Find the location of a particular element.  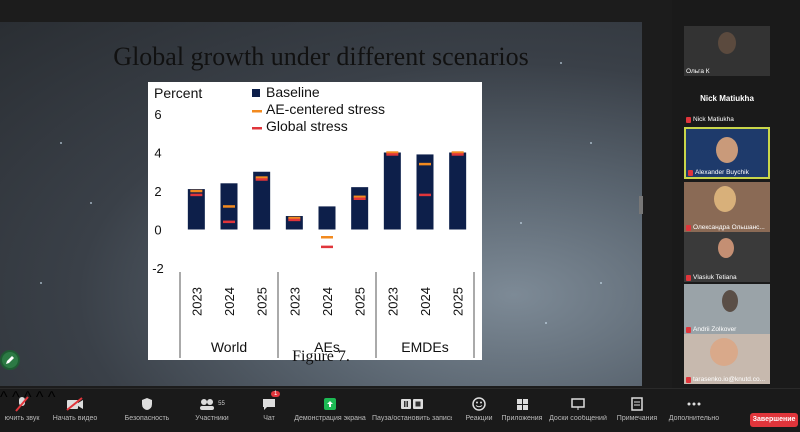

video-tile: Andrii Zolkover is located at coordinates (727, 309).